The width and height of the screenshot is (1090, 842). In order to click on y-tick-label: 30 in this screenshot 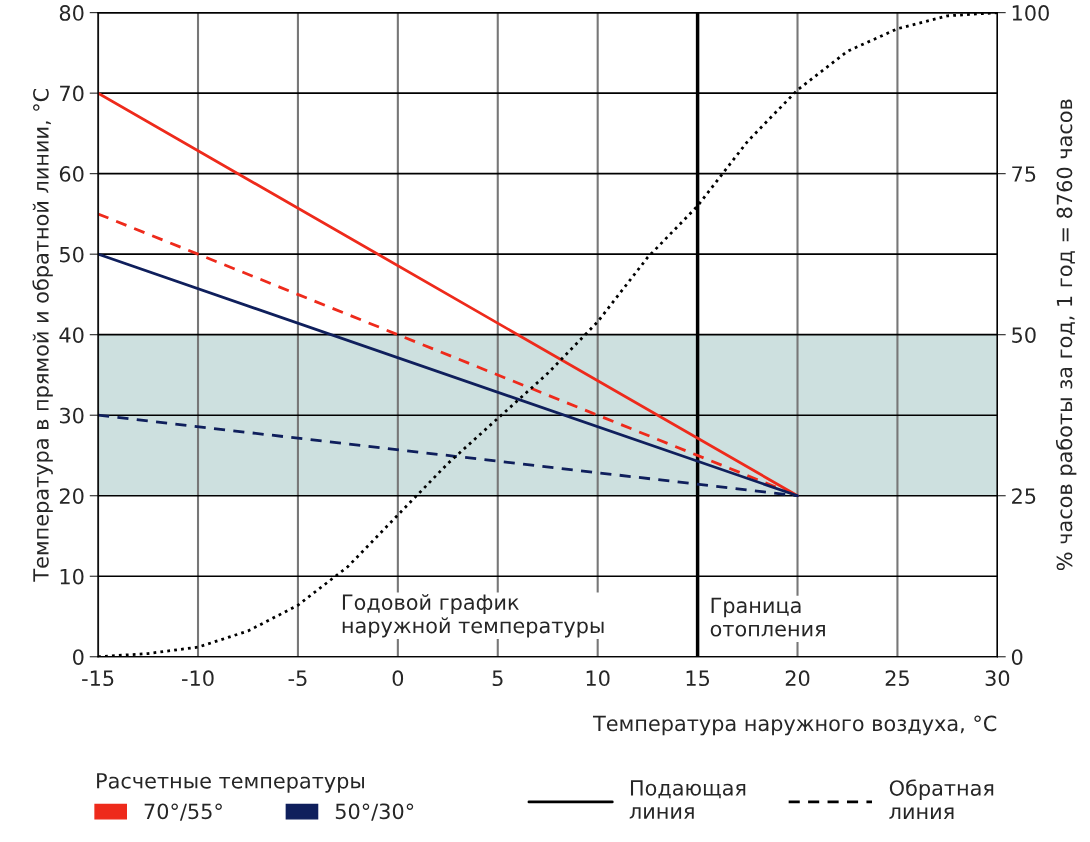, I will do `click(71, 415)`.